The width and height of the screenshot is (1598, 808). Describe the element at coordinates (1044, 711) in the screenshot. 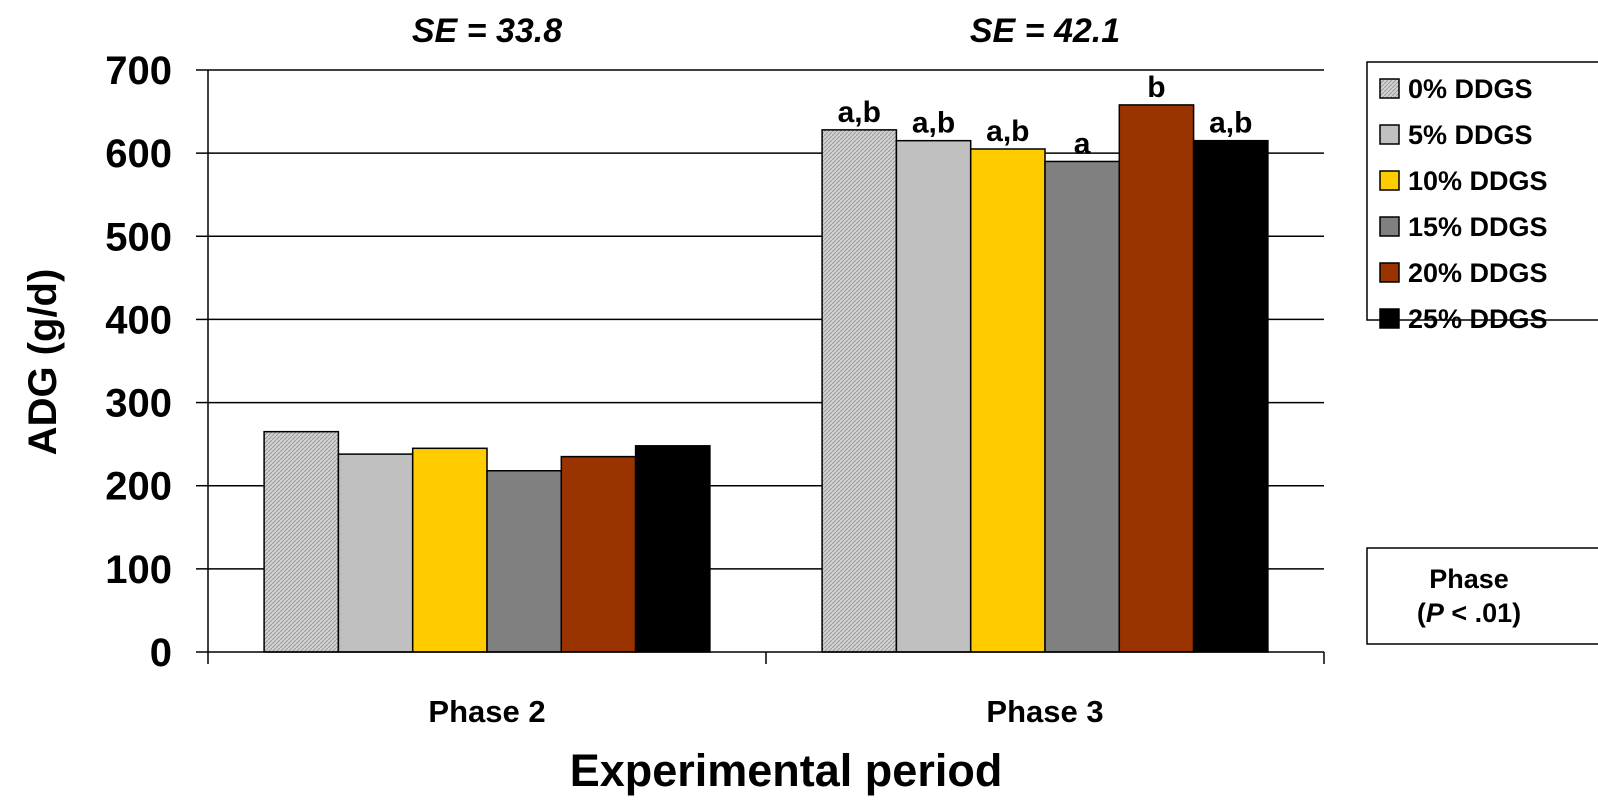

I see `x-tick-label: Phase 3` at that location.